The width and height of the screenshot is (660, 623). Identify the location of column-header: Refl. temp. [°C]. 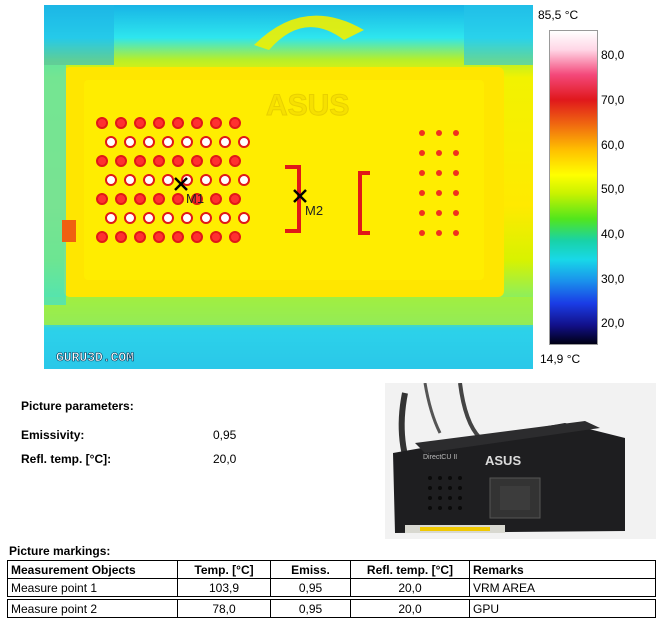
(410, 569).